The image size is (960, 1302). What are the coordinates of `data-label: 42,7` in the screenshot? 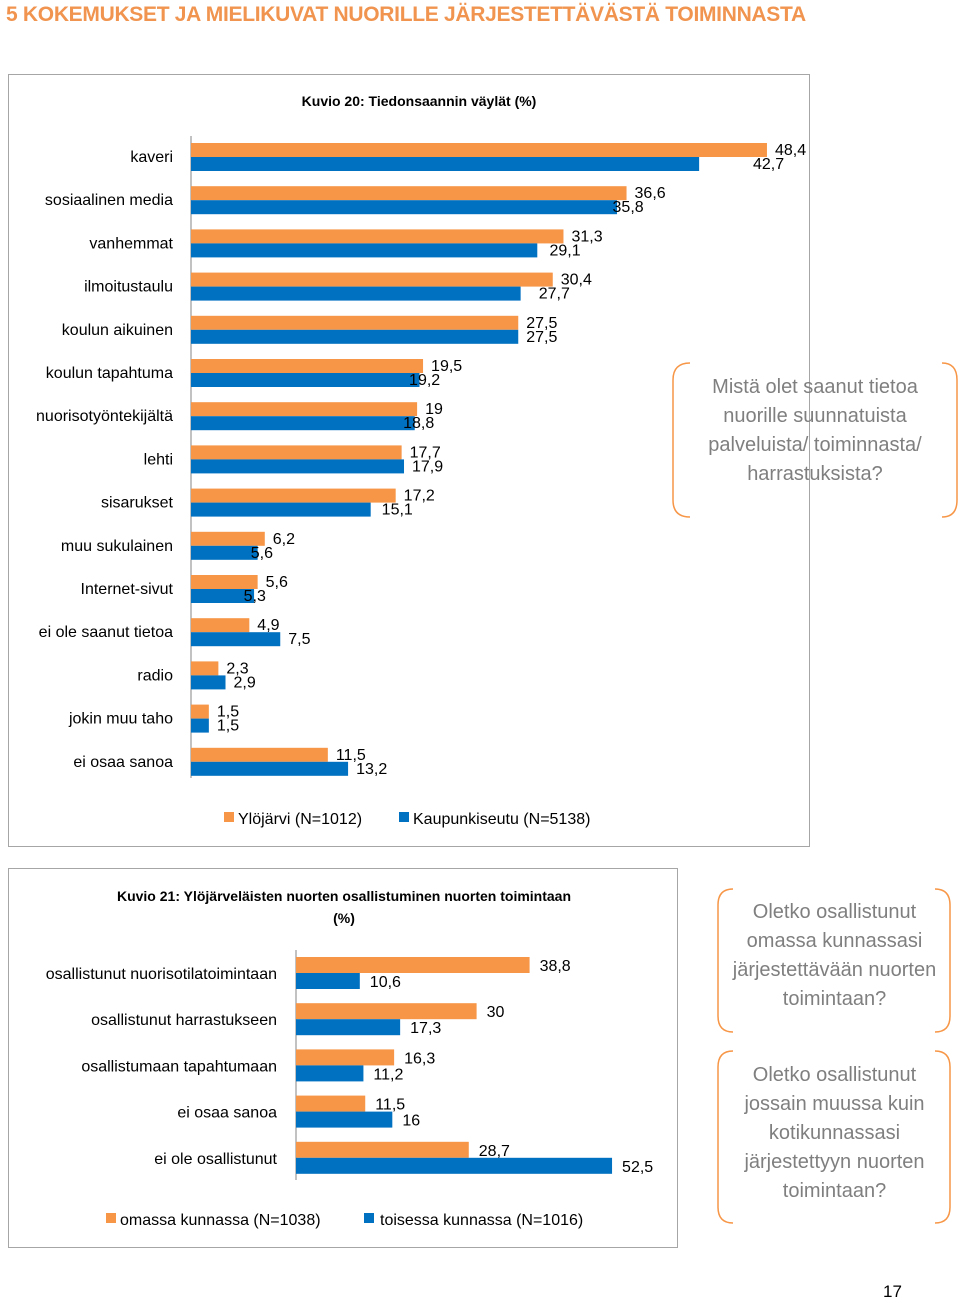 It's located at (768, 164).